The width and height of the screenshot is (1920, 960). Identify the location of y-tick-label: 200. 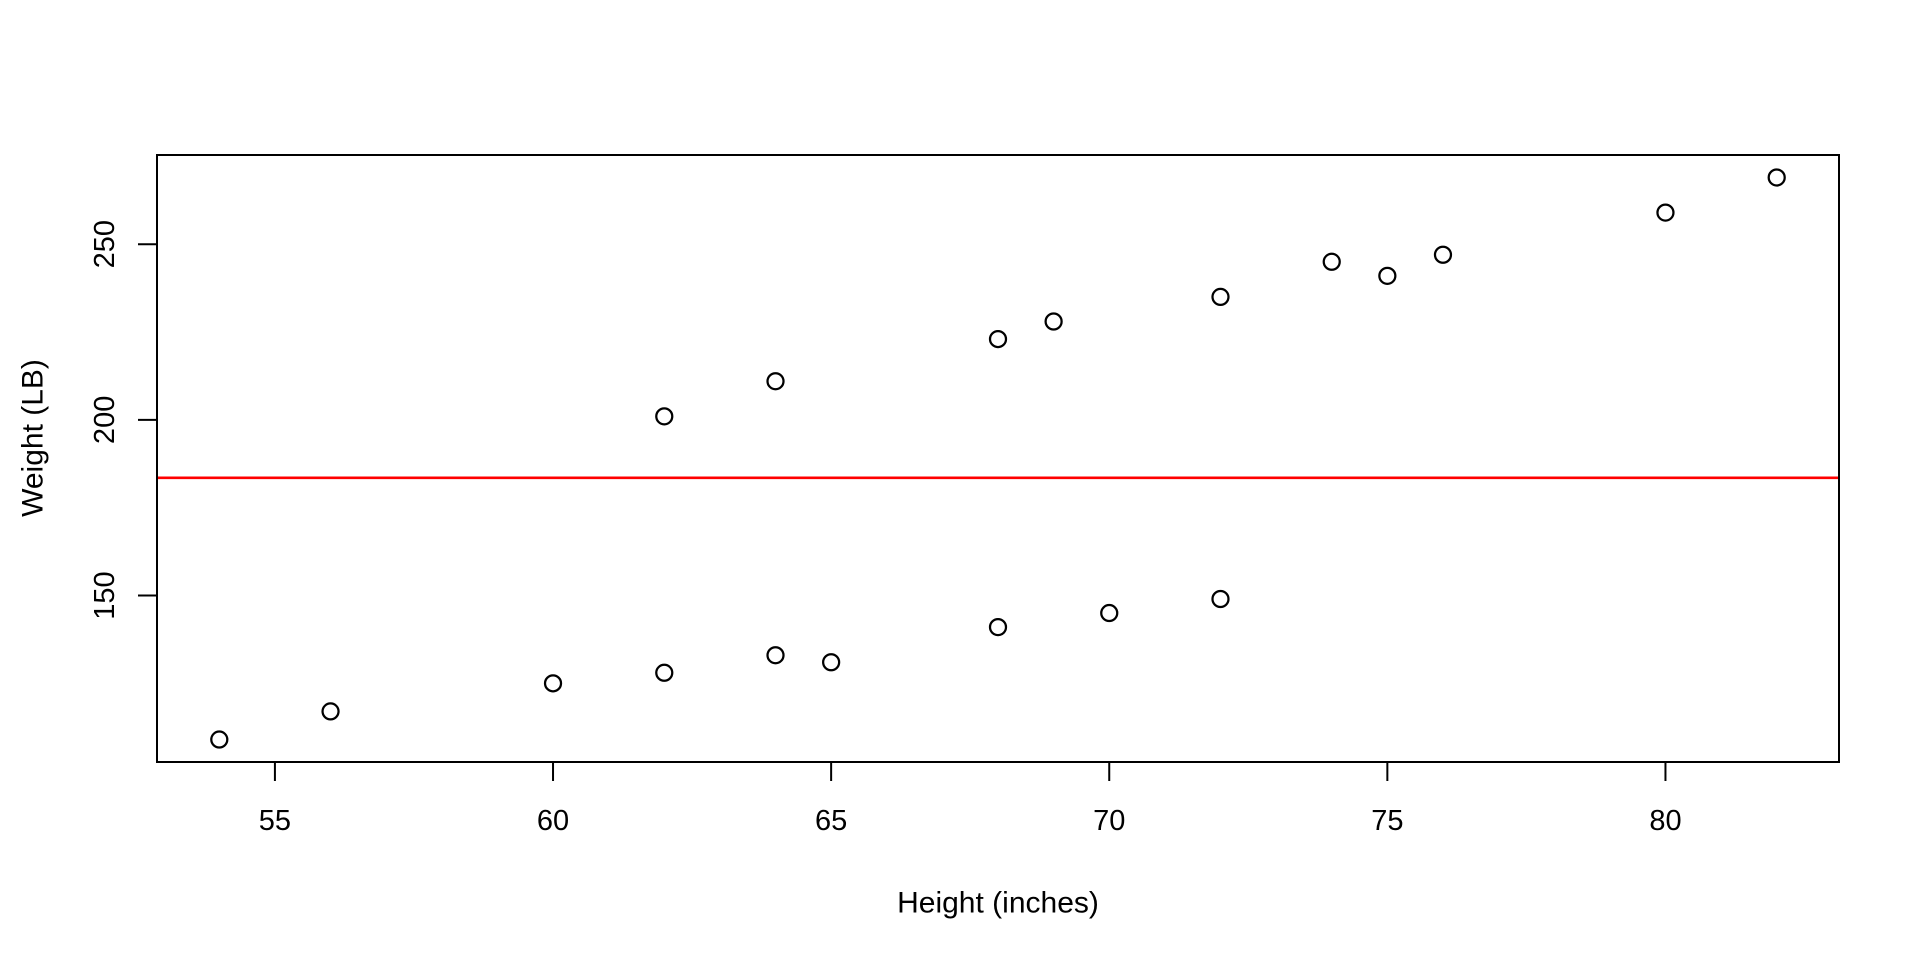
(105, 420).